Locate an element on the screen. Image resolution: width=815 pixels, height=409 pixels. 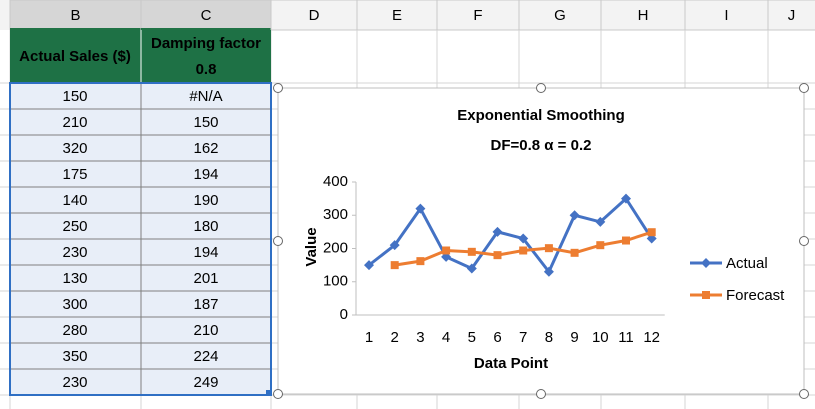
cell: 201 is located at coordinates (205, 278).